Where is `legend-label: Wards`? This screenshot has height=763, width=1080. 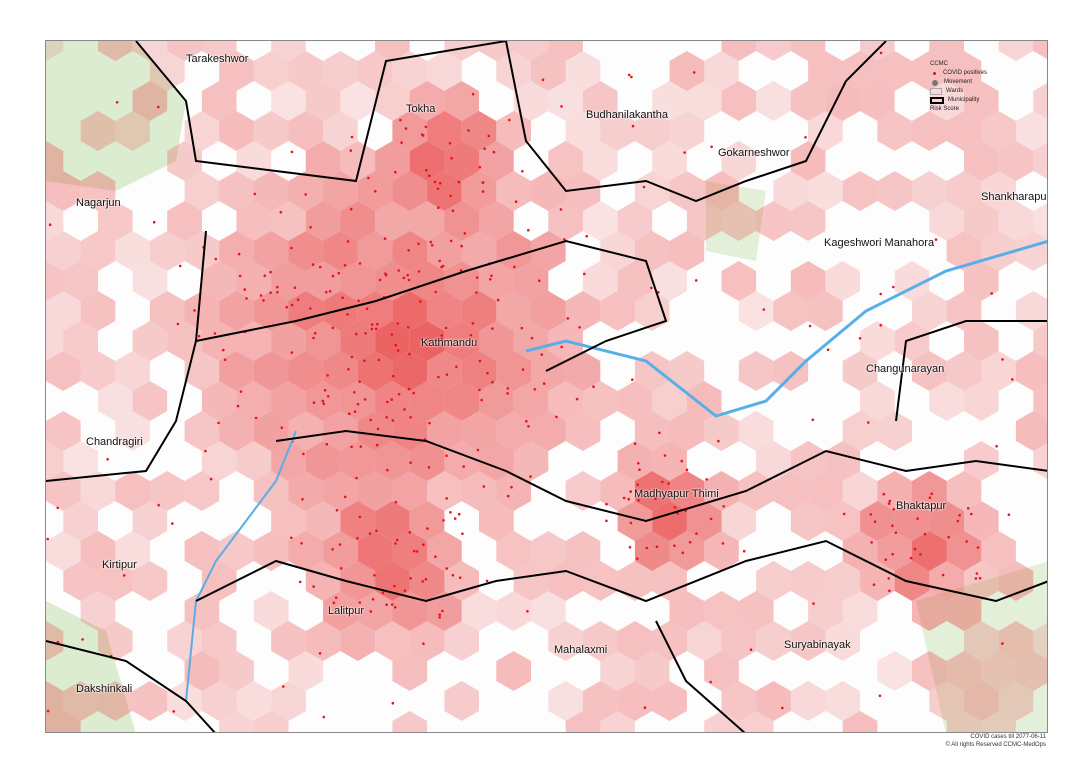 legend-label: Wards is located at coordinates (955, 91).